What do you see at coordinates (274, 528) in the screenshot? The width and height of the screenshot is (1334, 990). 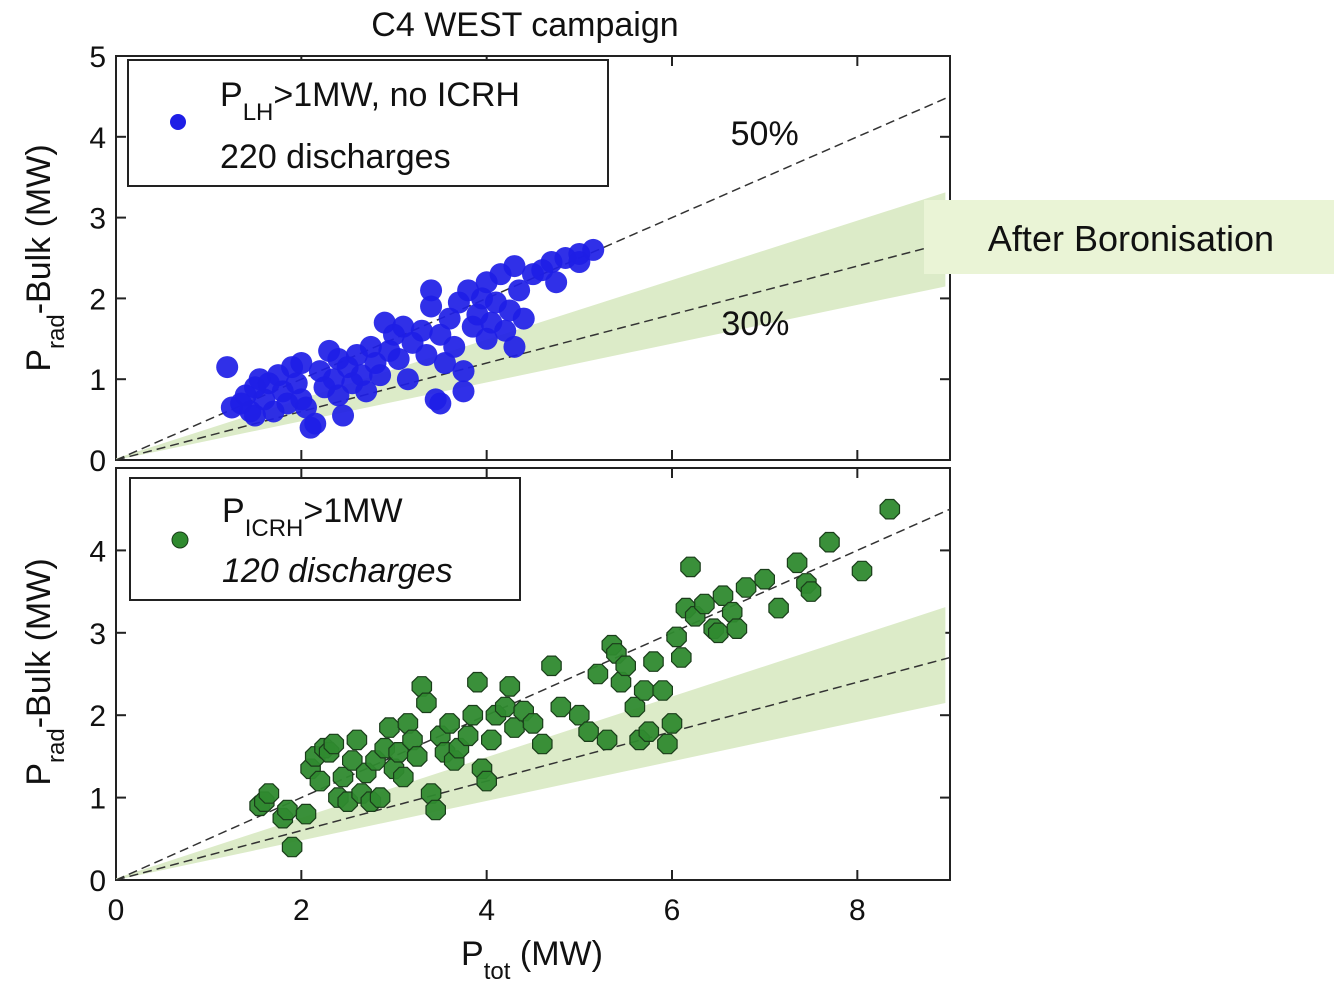 I see `bottom-legend-sub: ICRH` at bounding box center [274, 528].